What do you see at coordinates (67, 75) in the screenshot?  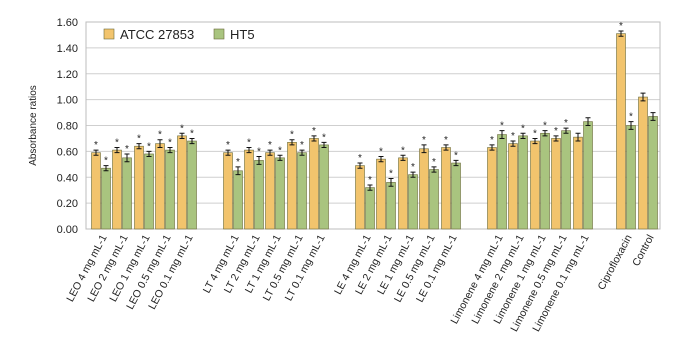 I see `y-tick-label: 1.20` at bounding box center [67, 75].